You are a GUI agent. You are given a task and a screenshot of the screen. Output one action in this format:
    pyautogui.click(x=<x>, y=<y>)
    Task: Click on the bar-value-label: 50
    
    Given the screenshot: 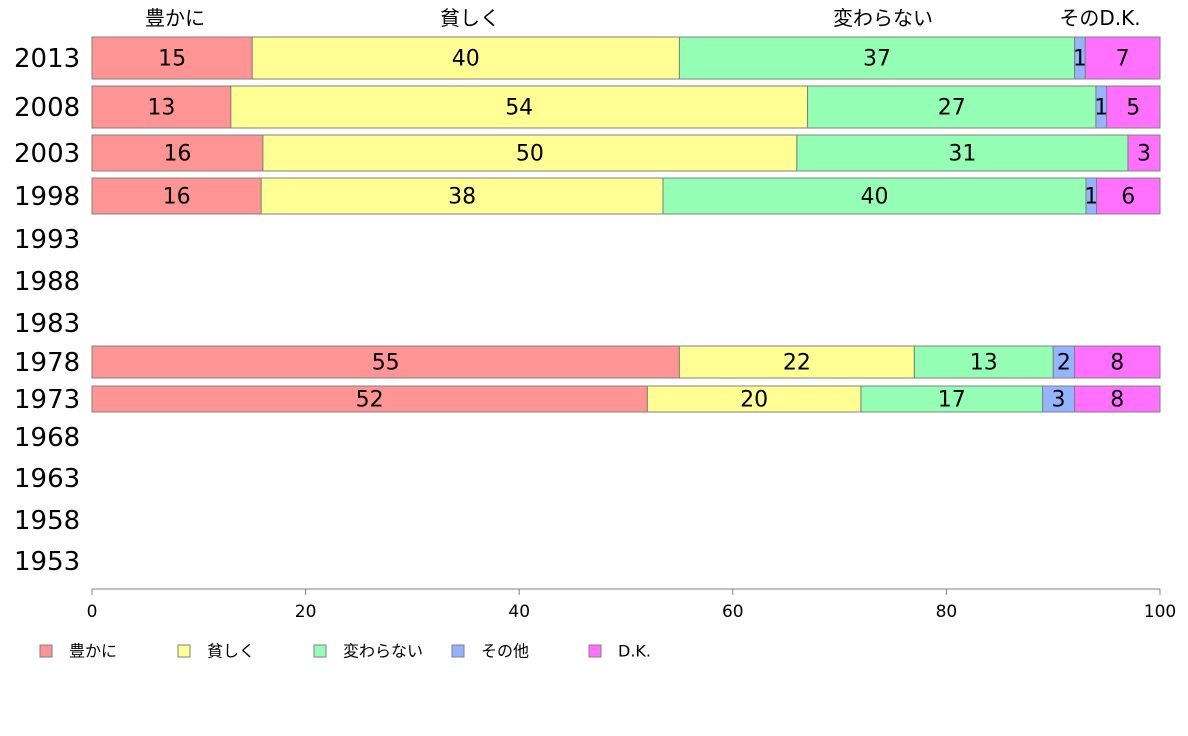 What is the action you would take?
    pyautogui.click(x=530, y=154)
    